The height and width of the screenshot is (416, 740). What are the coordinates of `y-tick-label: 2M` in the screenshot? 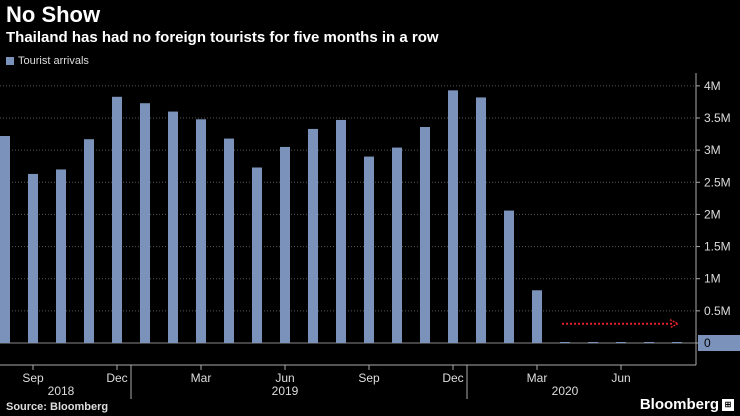 It's located at (712, 214).